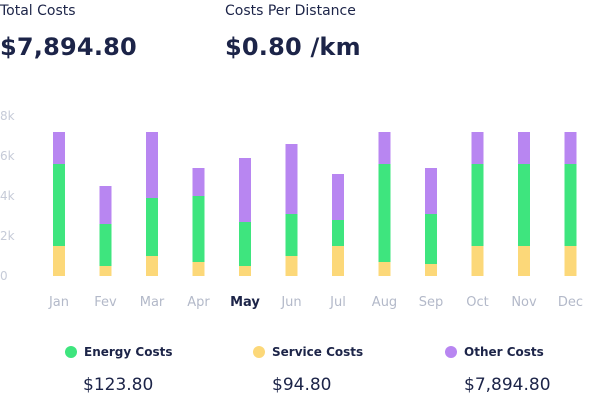  Describe the element at coordinates (118, 385) in the screenshot. I see `legend-value-energy: $123.80` at that location.